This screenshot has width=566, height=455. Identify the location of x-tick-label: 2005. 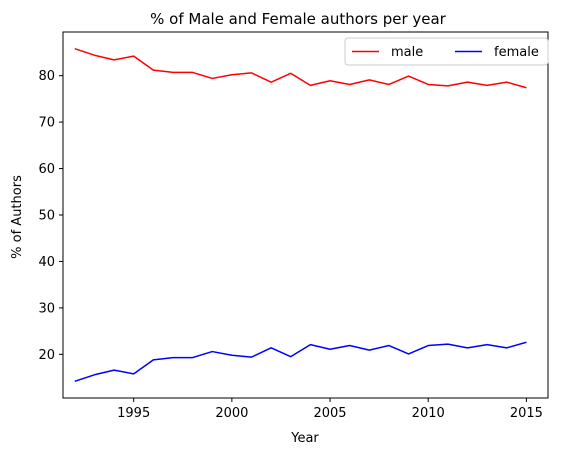
(329, 413).